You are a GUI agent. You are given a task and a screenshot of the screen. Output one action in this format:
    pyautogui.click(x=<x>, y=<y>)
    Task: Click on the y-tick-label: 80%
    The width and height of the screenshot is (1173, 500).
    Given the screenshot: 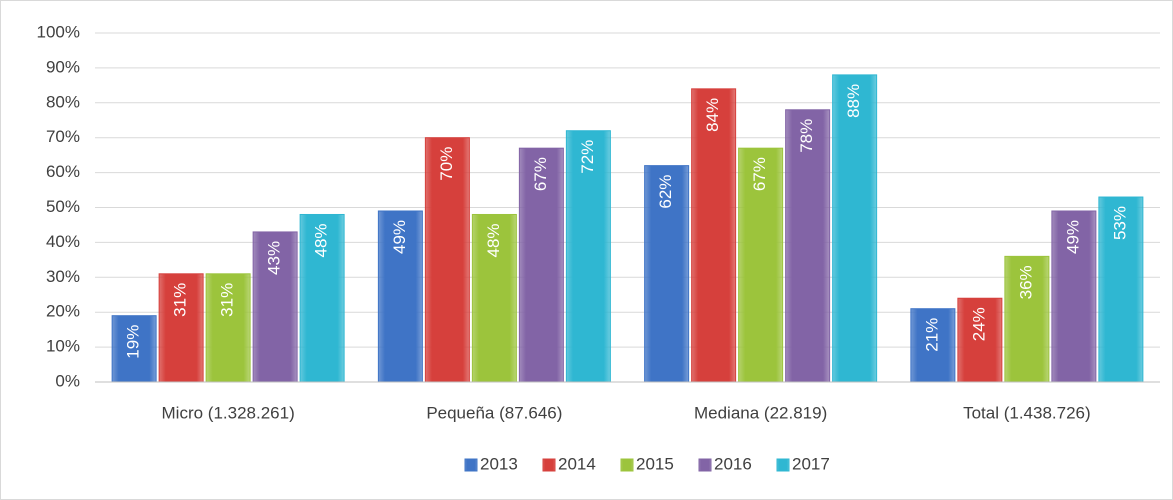 What is the action you would take?
    pyautogui.click(x=63, y=101)
    